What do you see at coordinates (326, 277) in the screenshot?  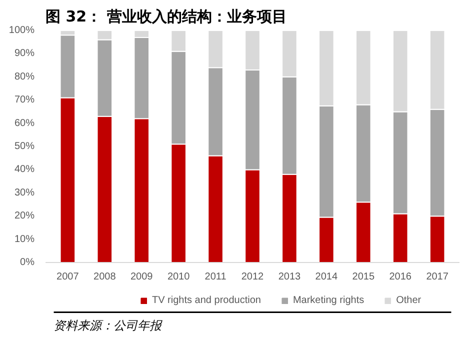 I see `x-tick-label: 2014` at bounding box center [326, 277].